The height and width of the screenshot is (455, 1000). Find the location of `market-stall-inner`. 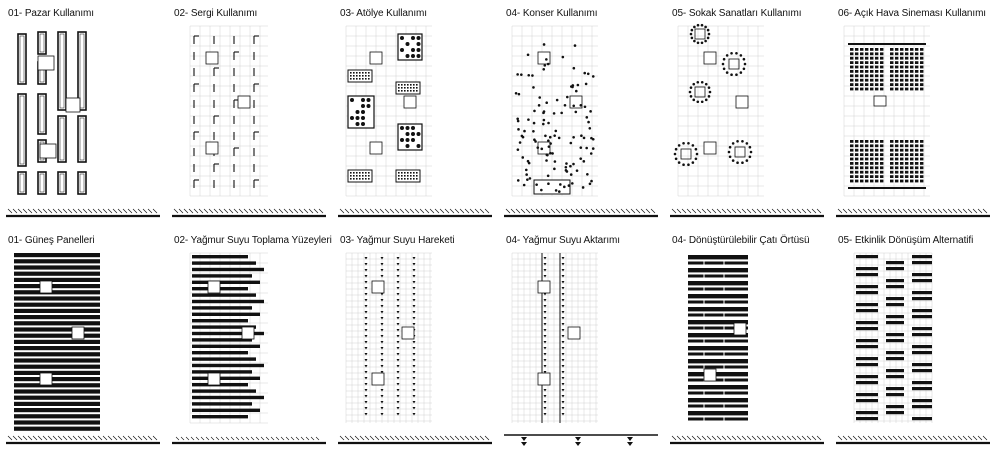

market-stall-inner is located at coordinates (62, 183).